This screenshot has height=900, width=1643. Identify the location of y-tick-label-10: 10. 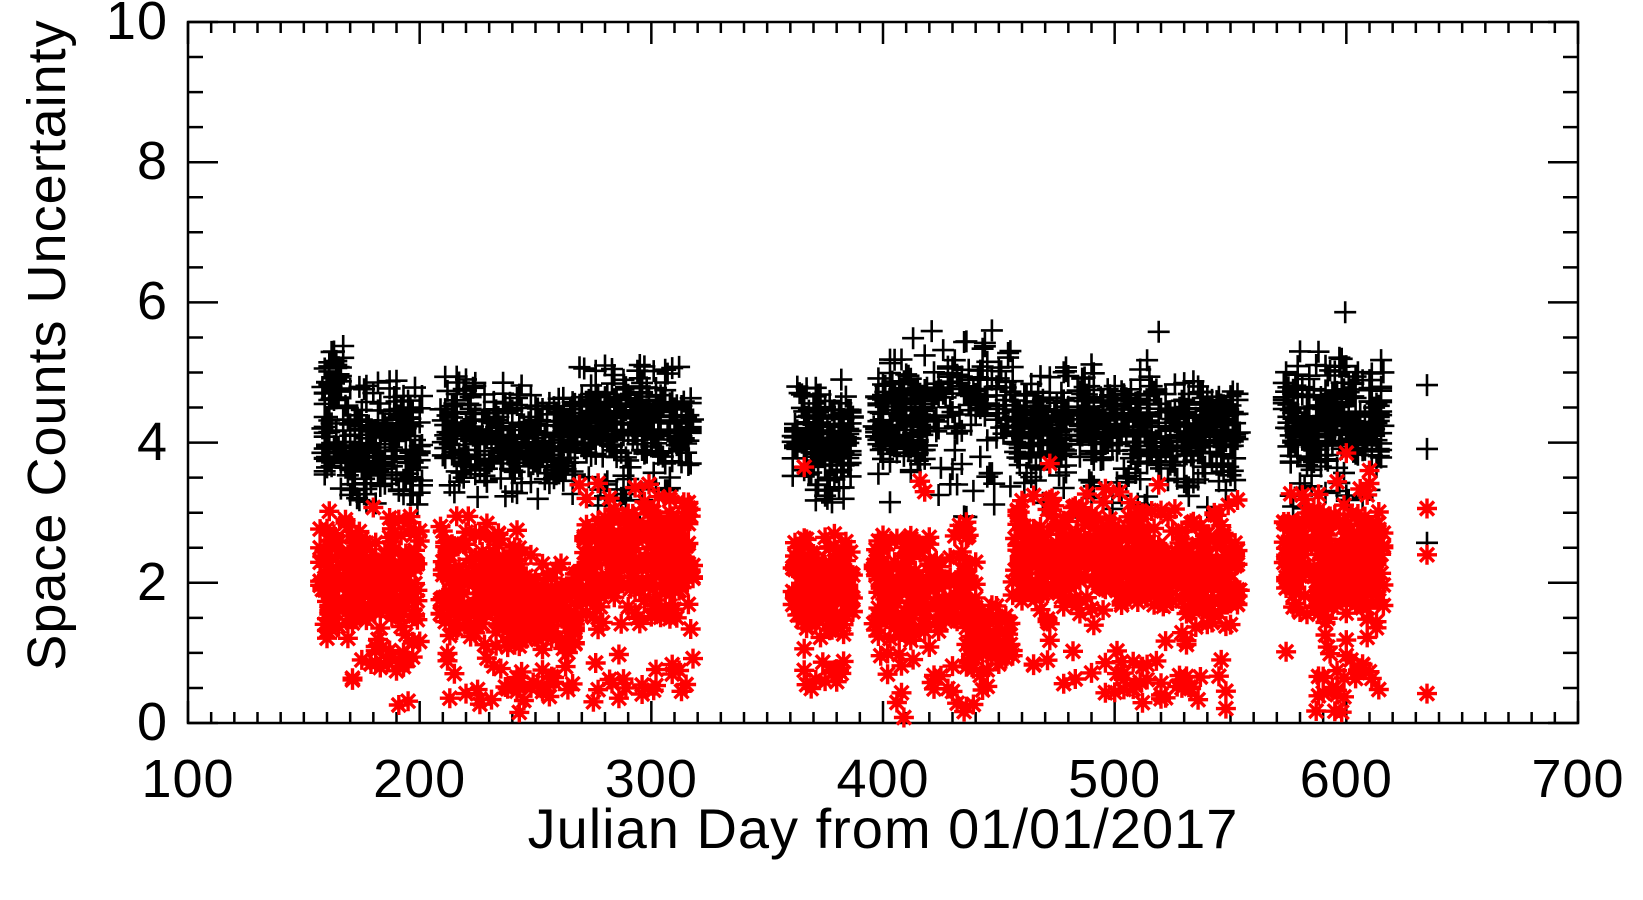
(136, 25).